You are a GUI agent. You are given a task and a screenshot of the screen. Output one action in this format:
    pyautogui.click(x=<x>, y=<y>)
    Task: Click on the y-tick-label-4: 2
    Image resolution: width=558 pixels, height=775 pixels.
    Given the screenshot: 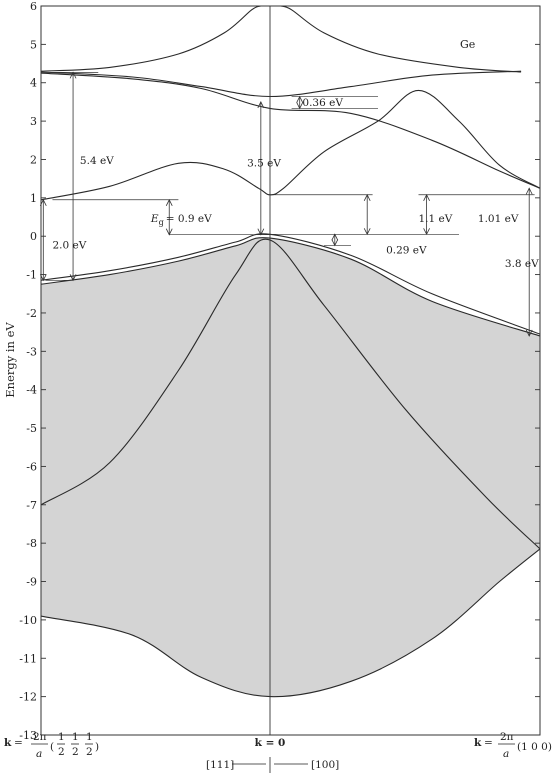 What is the action you would take?
    pyautogui.click(x=33, y=159)
    